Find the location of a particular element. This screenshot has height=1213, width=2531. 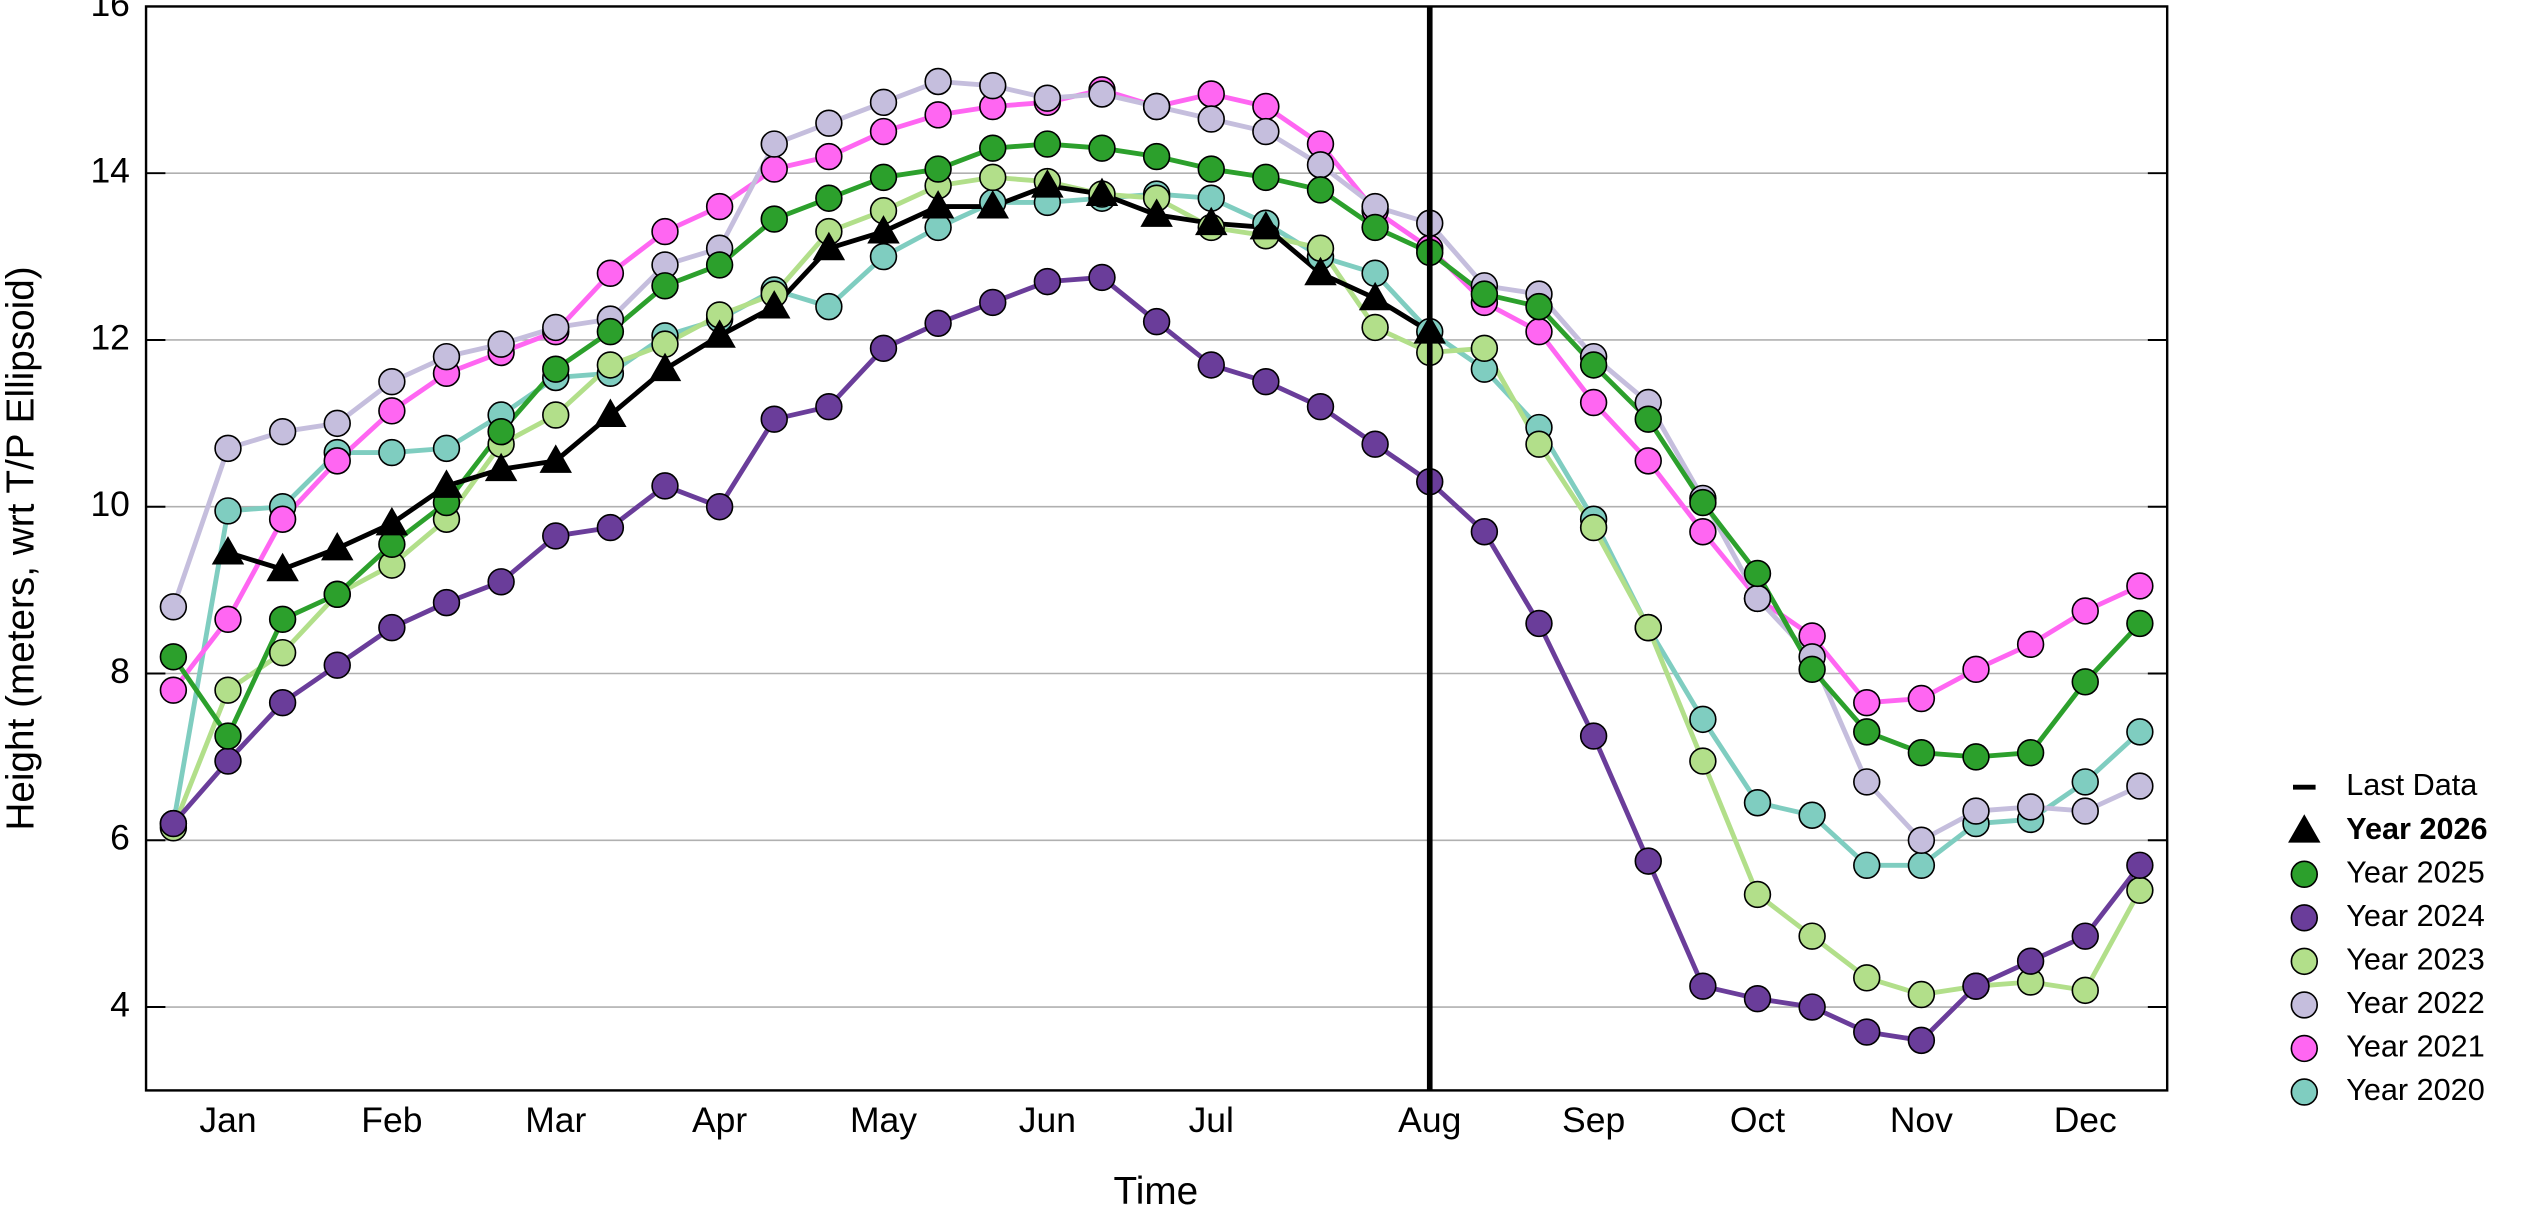

y-tick-label: 10 is located at coordinates (109, 504).